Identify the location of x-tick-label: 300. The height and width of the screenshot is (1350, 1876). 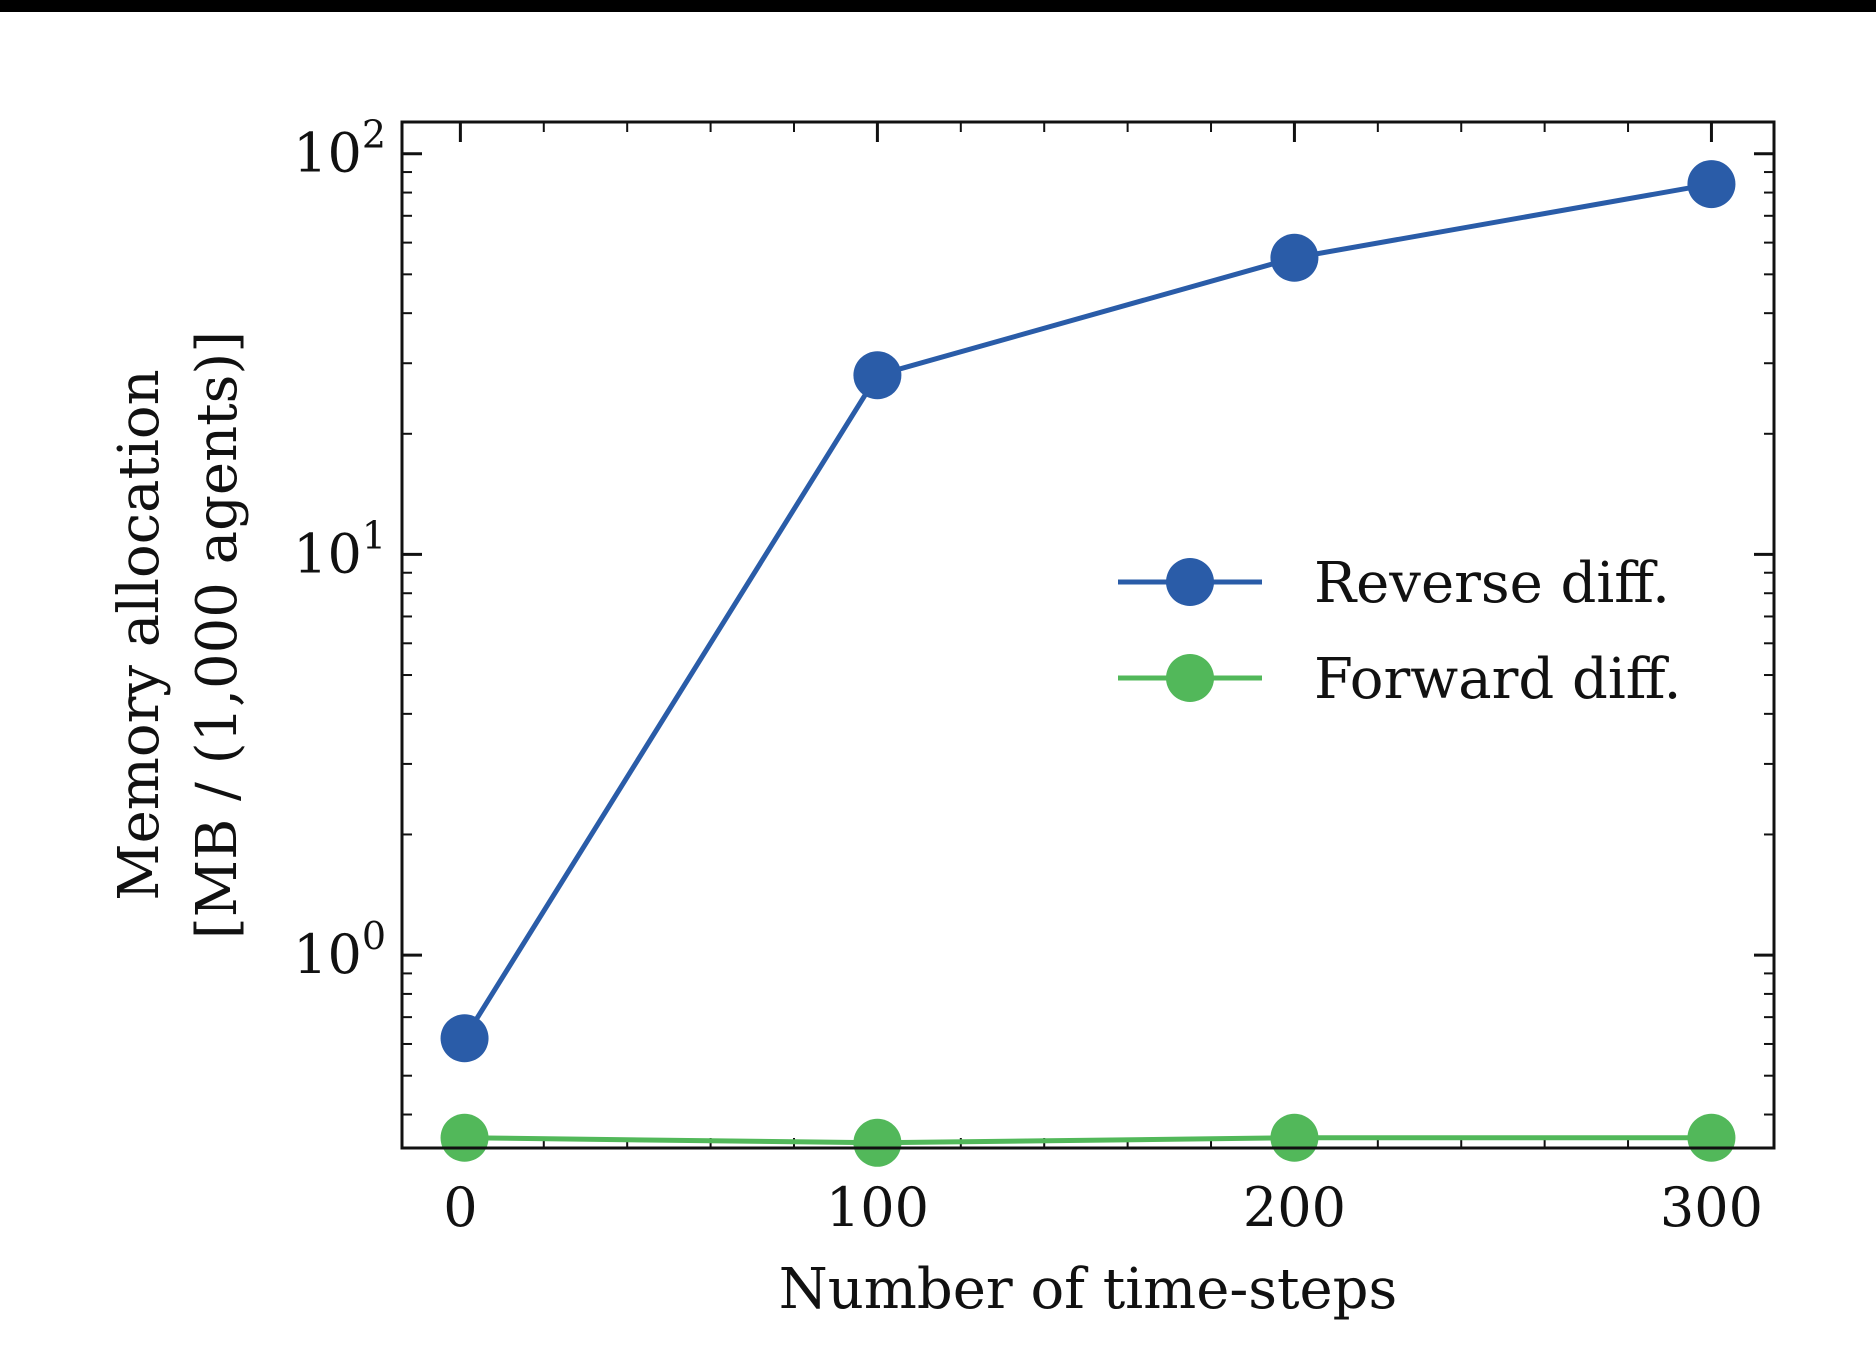
(1711, 1207).